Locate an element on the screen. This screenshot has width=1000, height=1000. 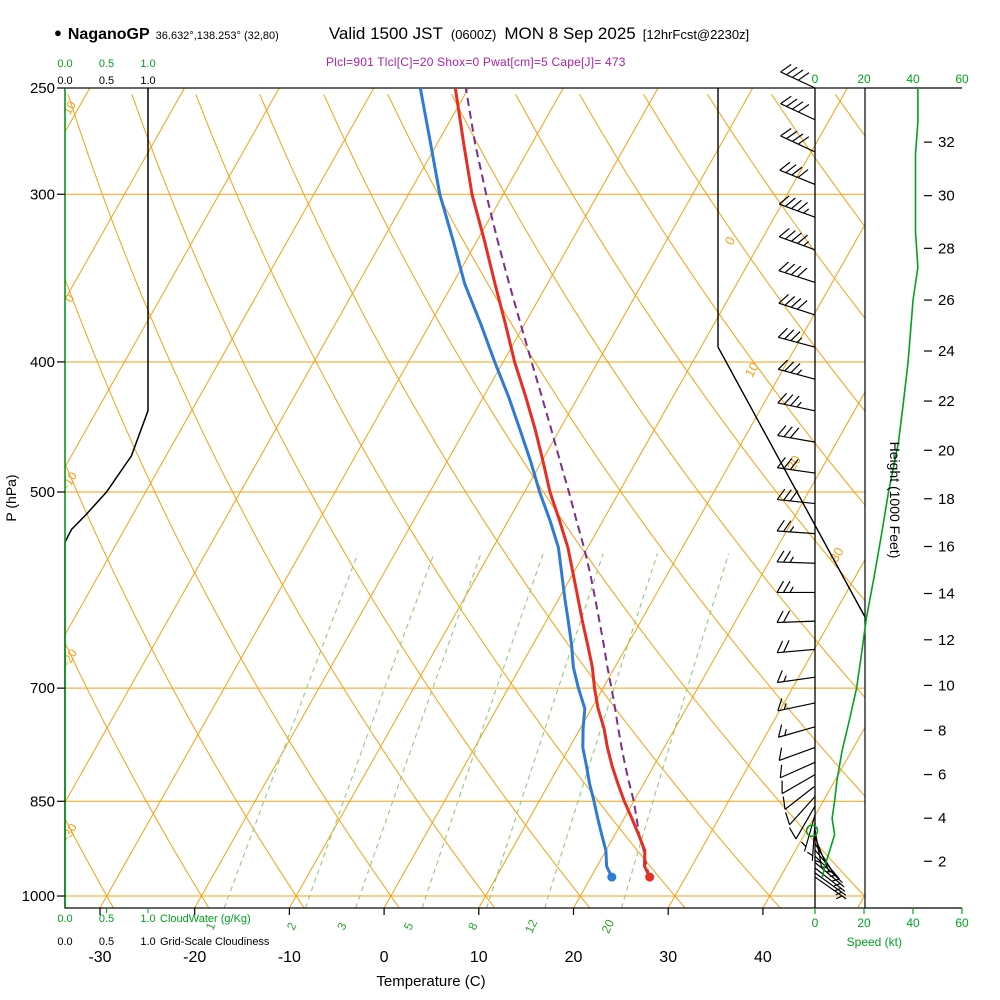
cloudwater-scale-label-top: 0.0 is located at coordinates (64, 64).